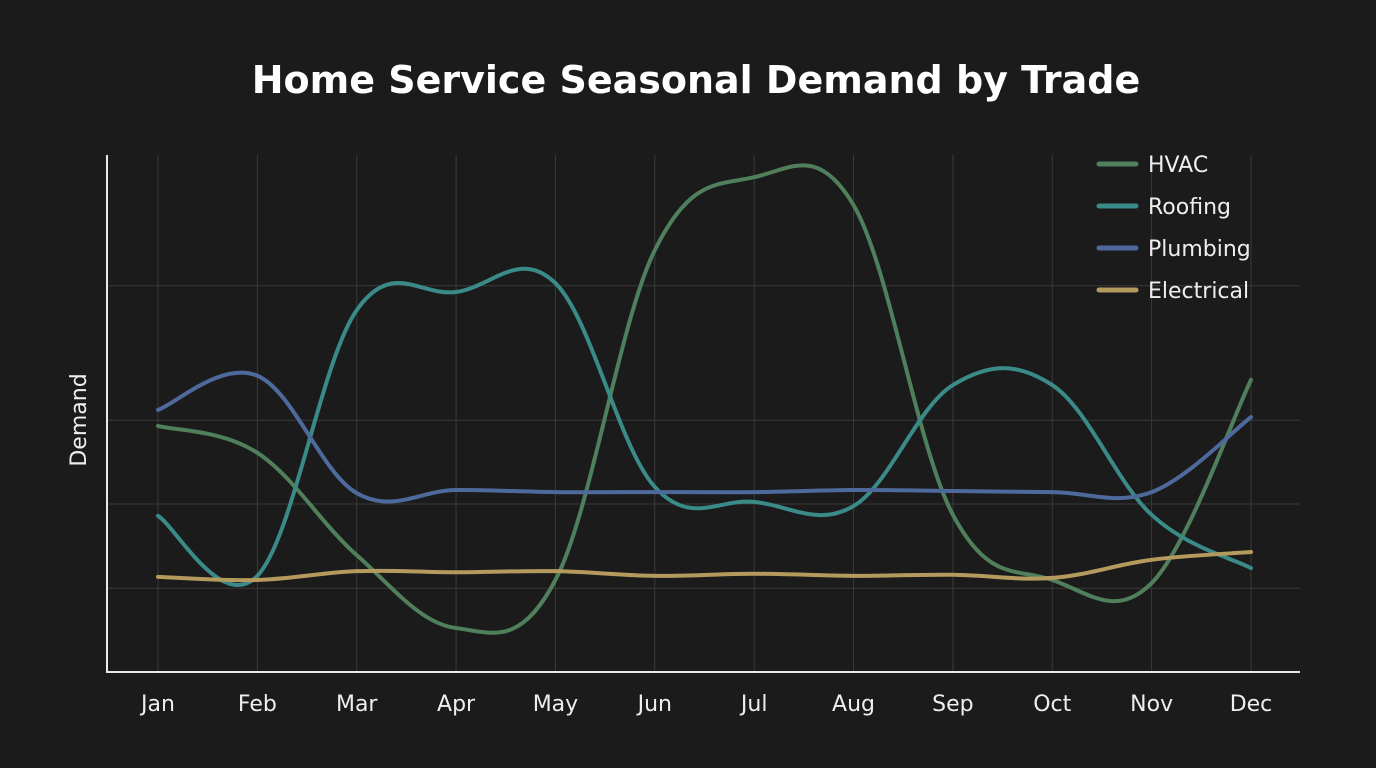  Describe the element at coordinates (704, 566) in the screenshot. I see `series-line-electrical` at that location.